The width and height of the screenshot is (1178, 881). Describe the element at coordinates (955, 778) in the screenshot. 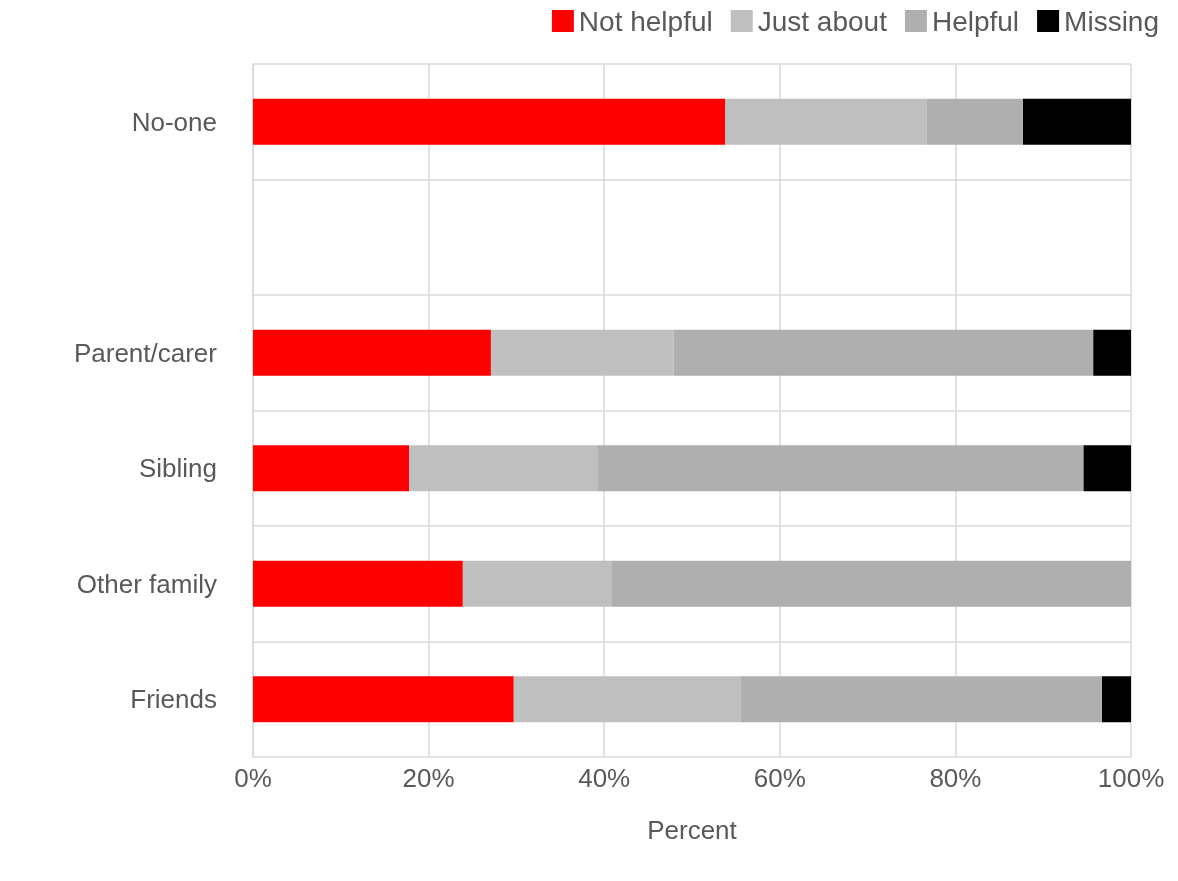

I see `x-tick-label: 80%` at that location.